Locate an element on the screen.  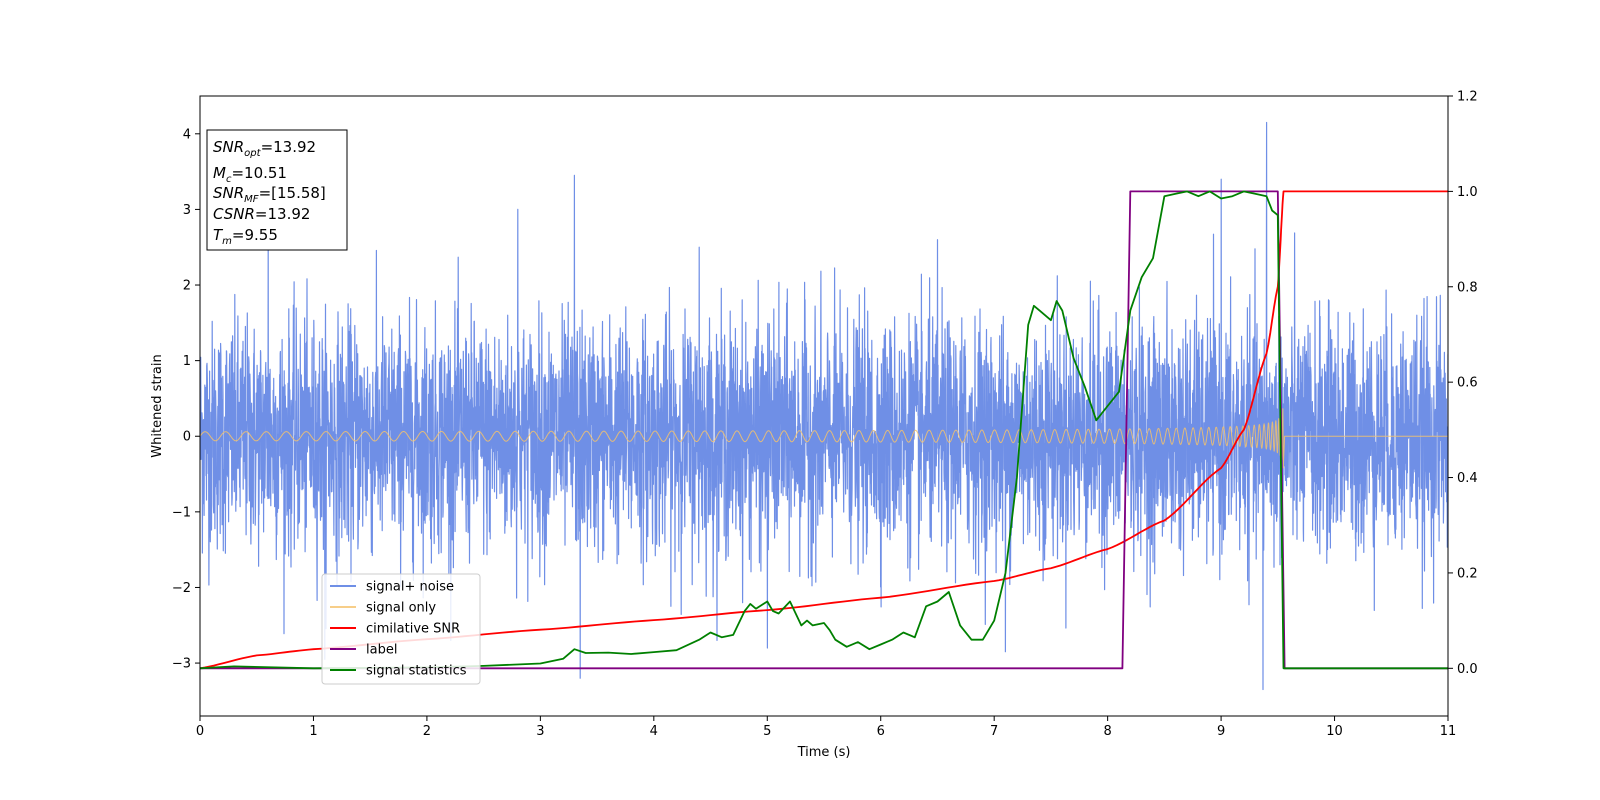
y-tick-label: 1 is located at coordinates (187, 361).